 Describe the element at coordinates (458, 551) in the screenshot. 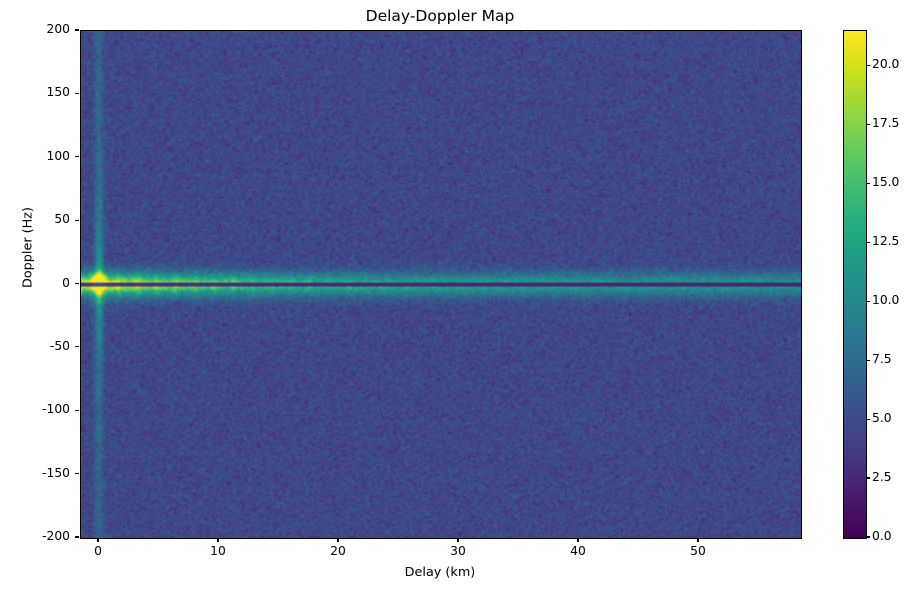

I see `x-tick-label: 30` at that location.